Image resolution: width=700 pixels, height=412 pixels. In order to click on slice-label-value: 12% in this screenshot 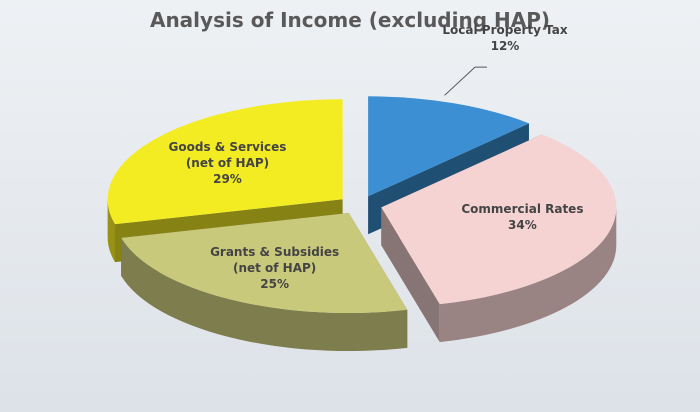, I will do `click(505, 46)`.